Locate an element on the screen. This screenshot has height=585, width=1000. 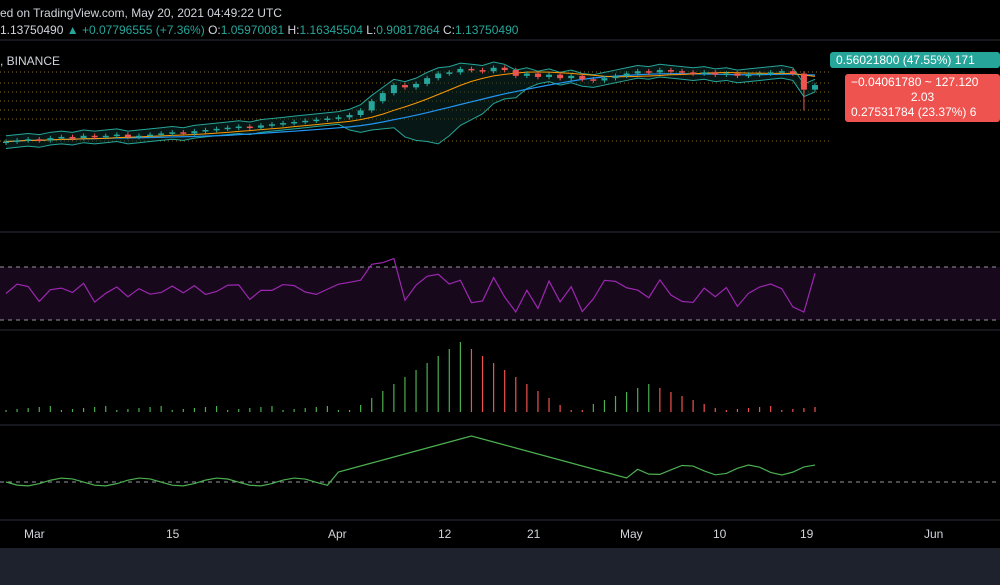
bollinger-lower is located at coordinates (410, 112).